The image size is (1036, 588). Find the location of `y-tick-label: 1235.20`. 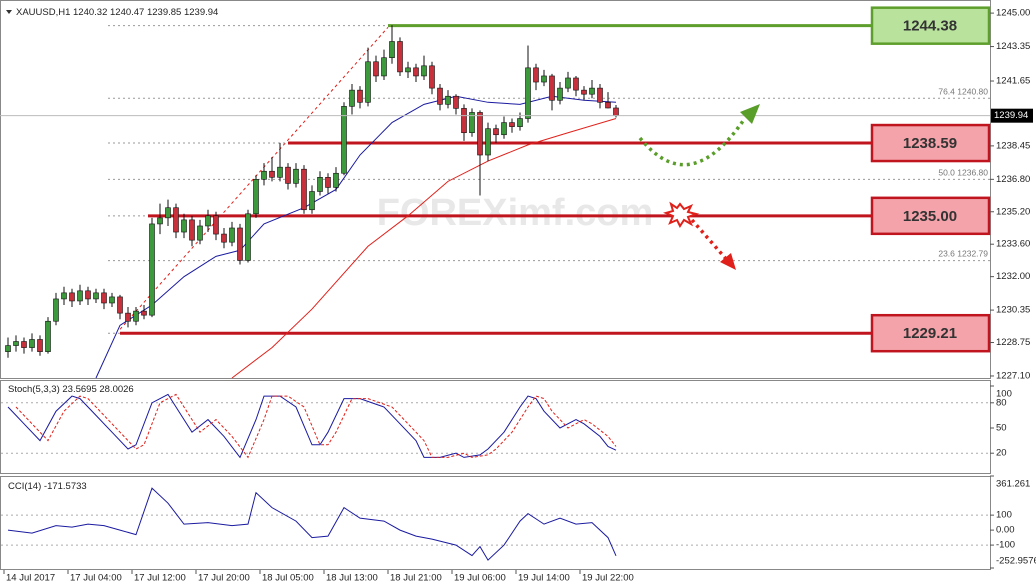

y-tick-label: 1235.20 is located at coordinates (1013, 211).